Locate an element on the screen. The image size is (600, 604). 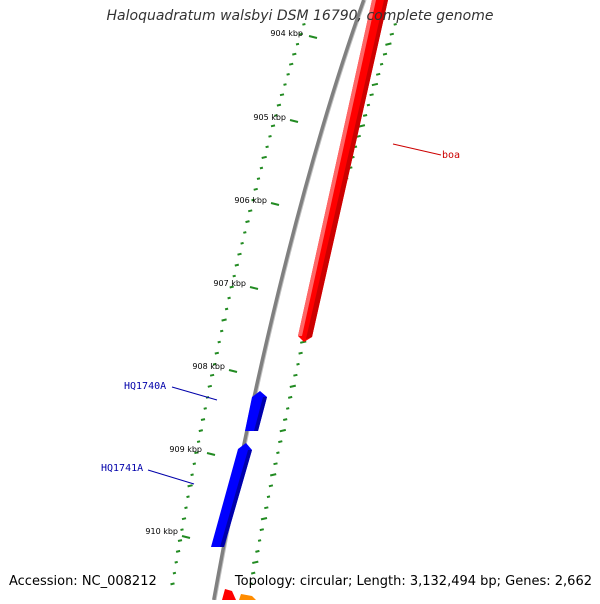
ruler-label: 910 kbp is located at coordinates (161, 531).